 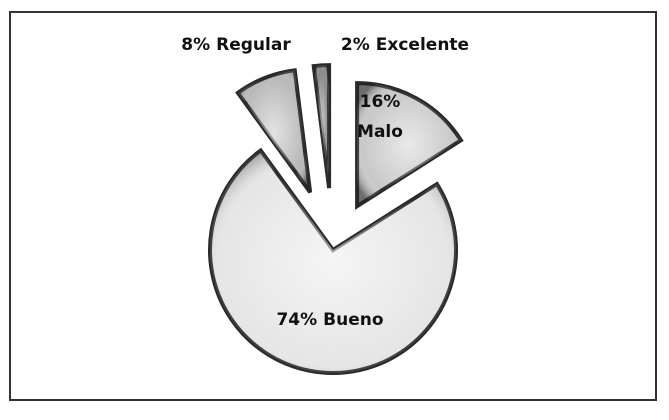 What do you see at coordinates (380, 132) in the screenshot?
I see `category-label: Malo` at bounding box center [380, 132].